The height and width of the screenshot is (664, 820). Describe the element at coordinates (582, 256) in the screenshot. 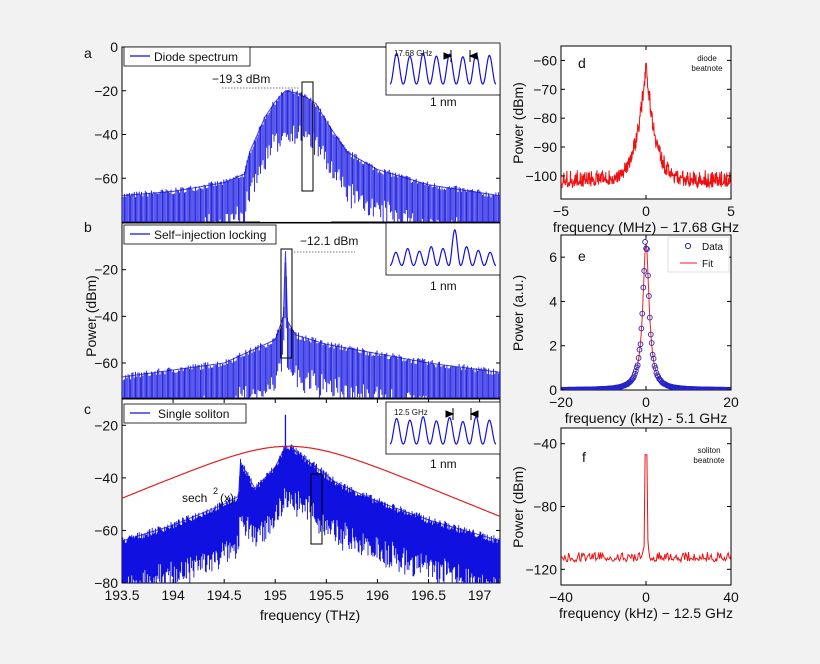

I see `panel-e-letter: e` at that location.